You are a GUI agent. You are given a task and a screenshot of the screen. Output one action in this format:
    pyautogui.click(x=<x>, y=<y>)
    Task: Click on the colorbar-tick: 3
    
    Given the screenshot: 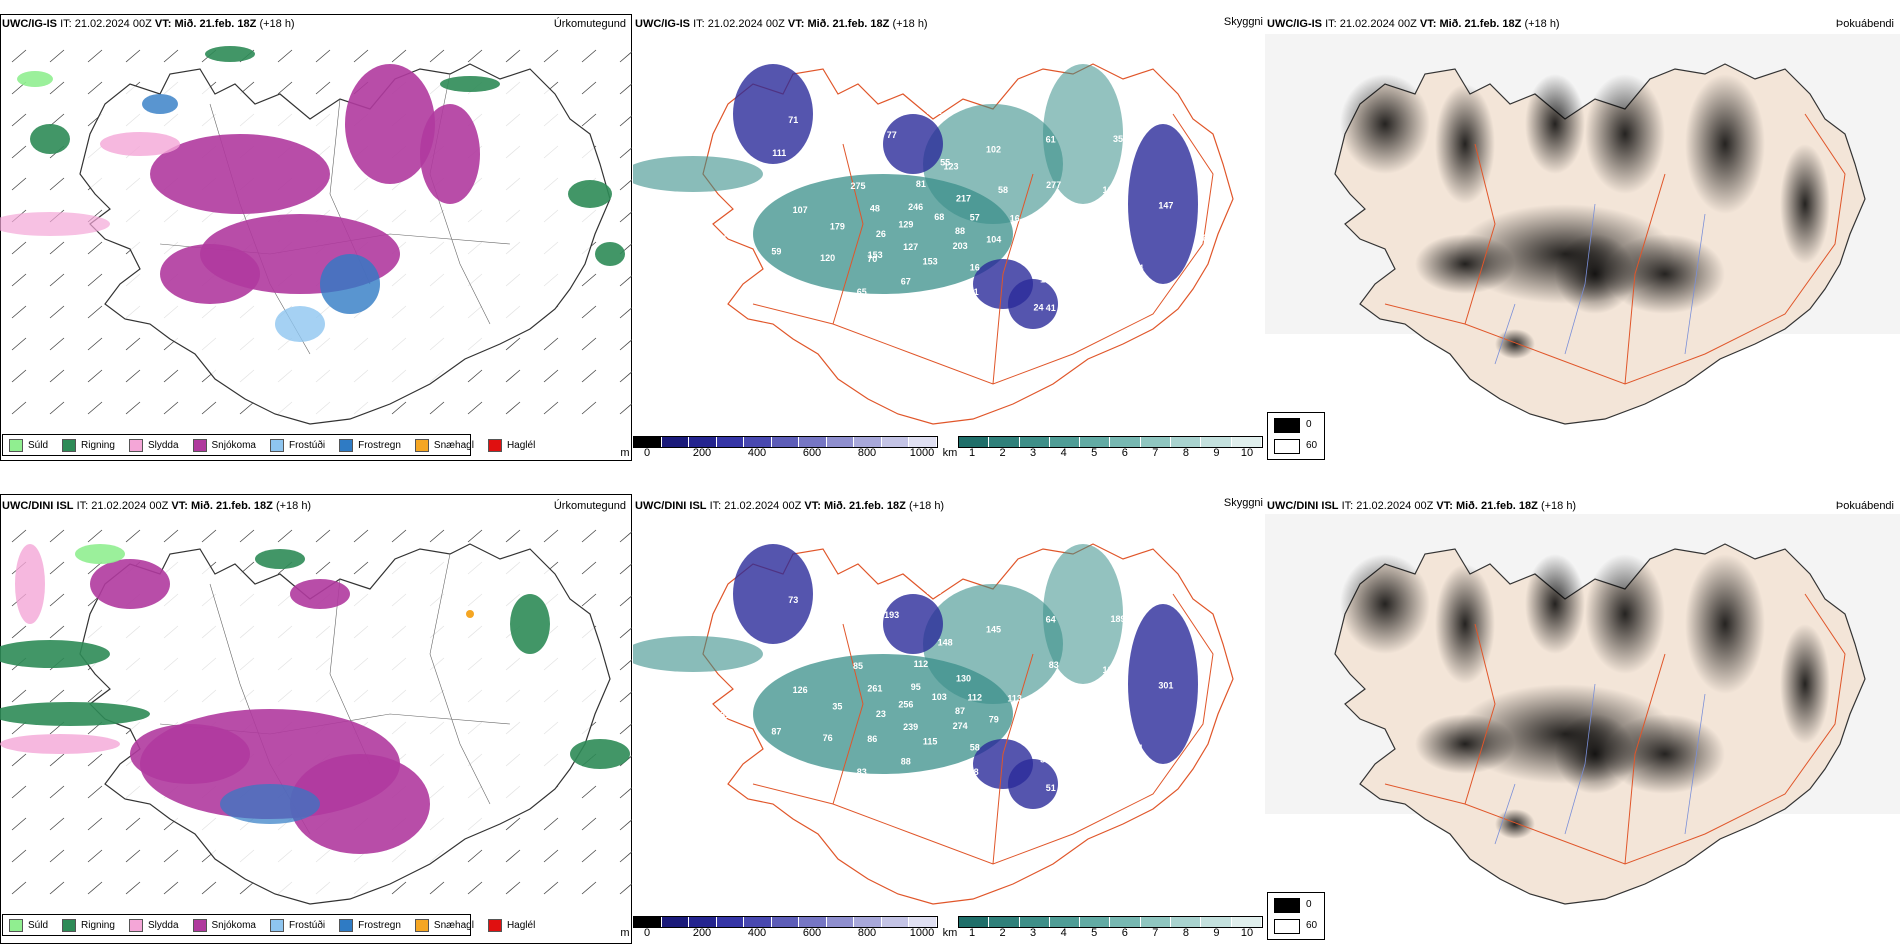 What is the action you would take?
    pyautogui.click(x=1033, y=453)
    